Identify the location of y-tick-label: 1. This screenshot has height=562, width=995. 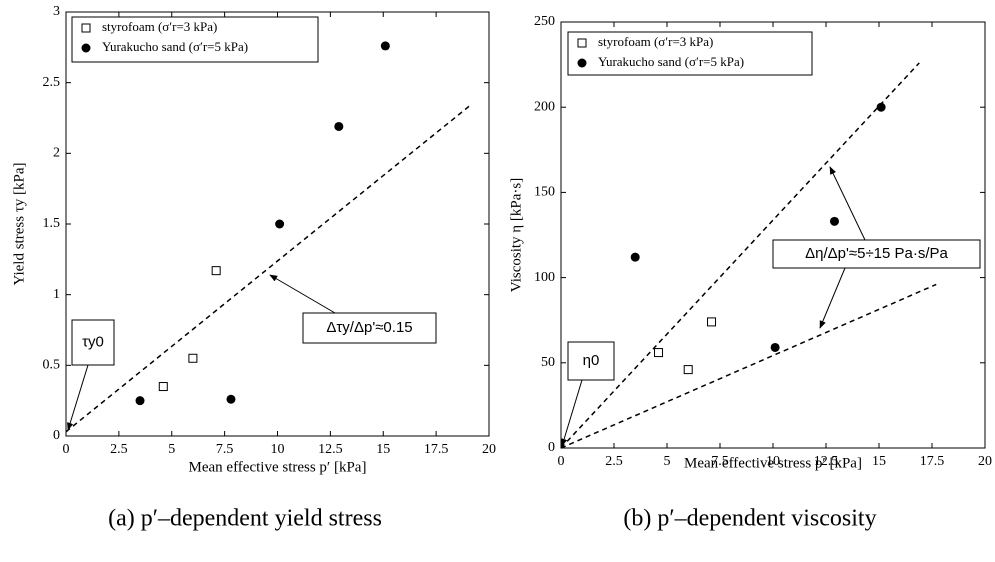
(56, 294).